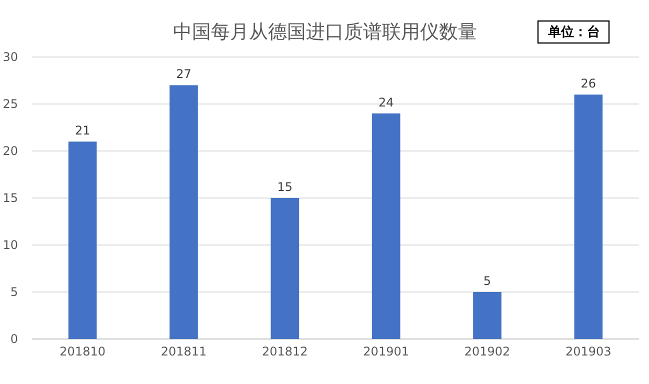 The image size is (649, 384). I want to click on x-tick-label: 201811, so click(183, 351).